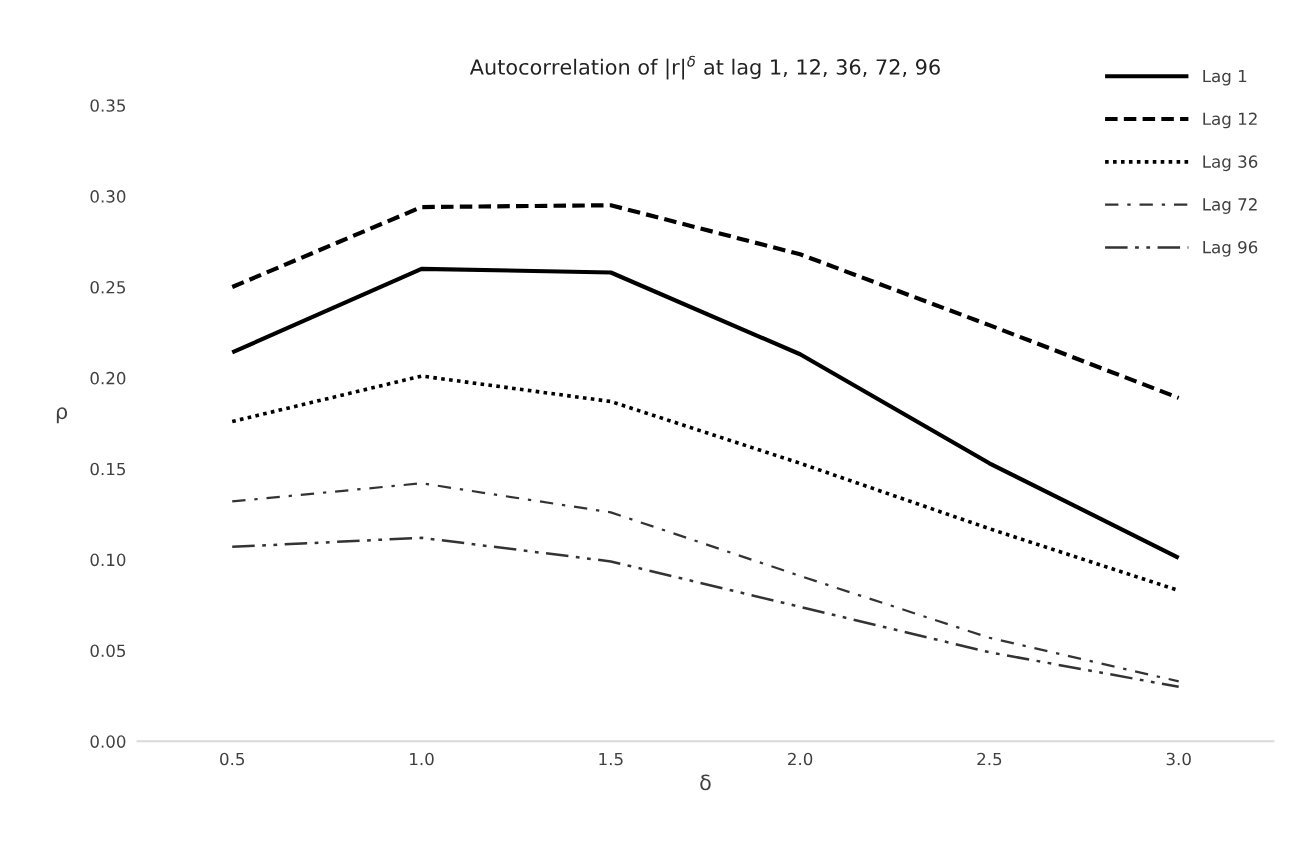 The width and height of the screenshot is (1298, 863). Describe the element at coordinates (1230, 248) in the screenshot. I see `legend-label: Lag 96` at that location.